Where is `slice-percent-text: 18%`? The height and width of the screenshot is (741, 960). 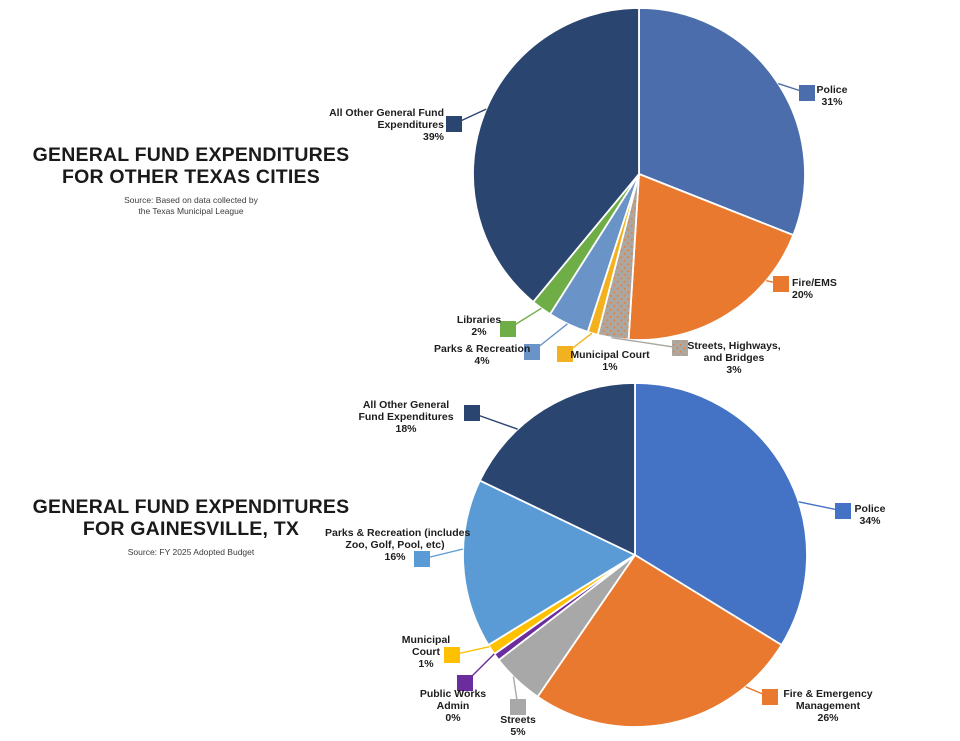
slice-percent-text: 18% is located at coordinates (406, 429).